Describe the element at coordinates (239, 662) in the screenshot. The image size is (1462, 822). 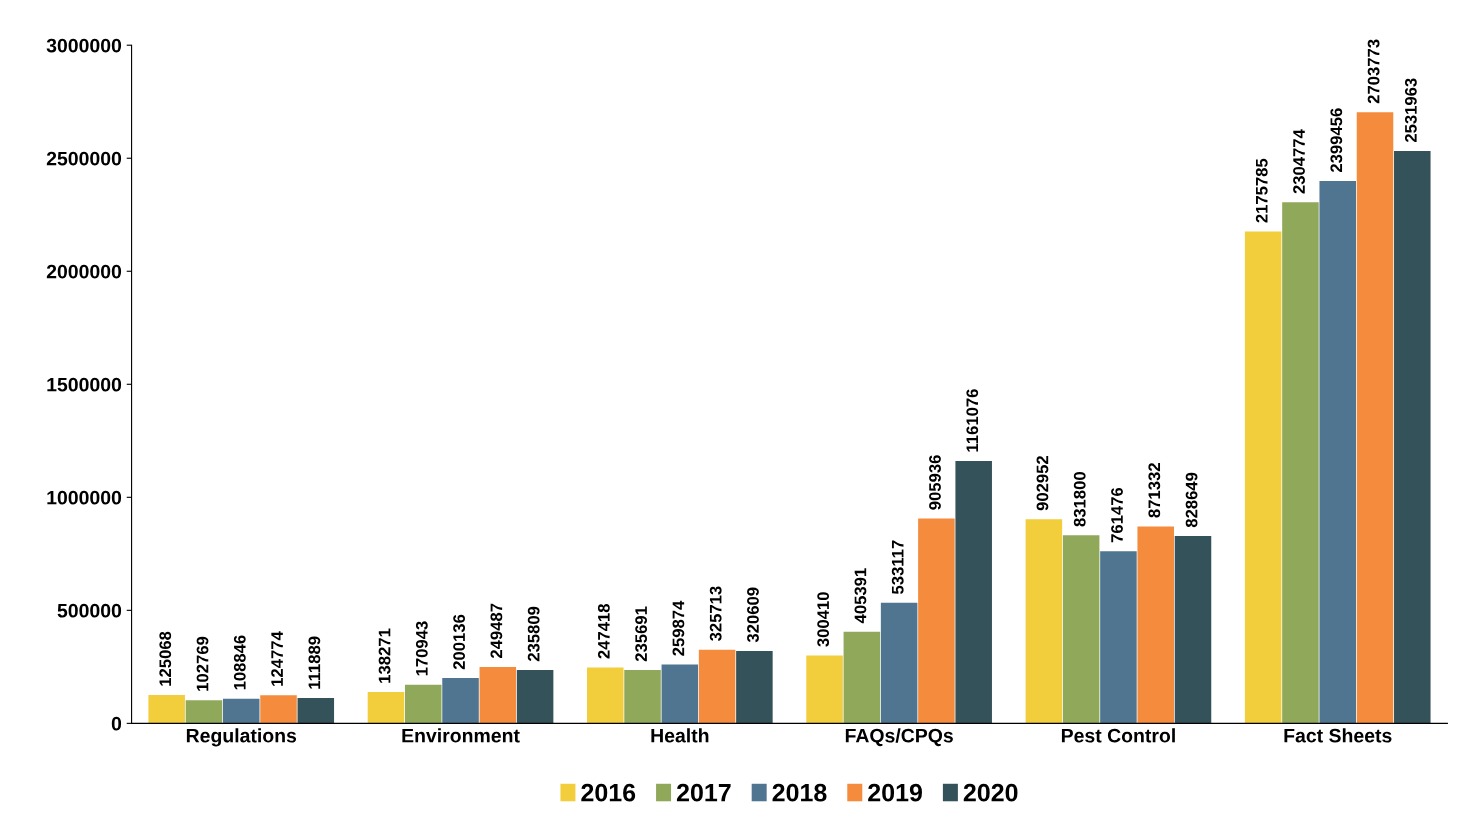
I see `data-label: 108846` at that location.